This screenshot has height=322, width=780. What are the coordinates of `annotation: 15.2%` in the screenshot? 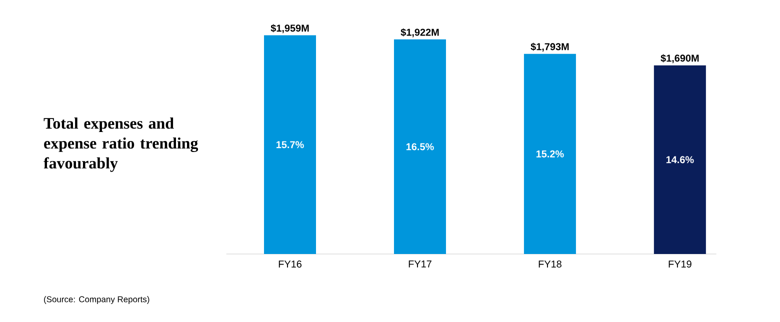 It's located at (550, 154).